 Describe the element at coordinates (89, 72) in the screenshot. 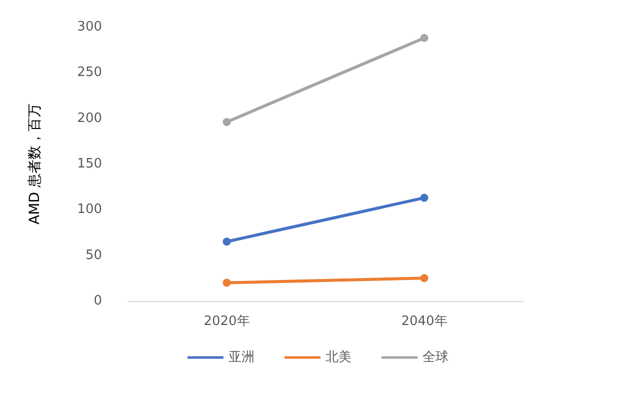

I see `y-tick-label: 250` at that location.